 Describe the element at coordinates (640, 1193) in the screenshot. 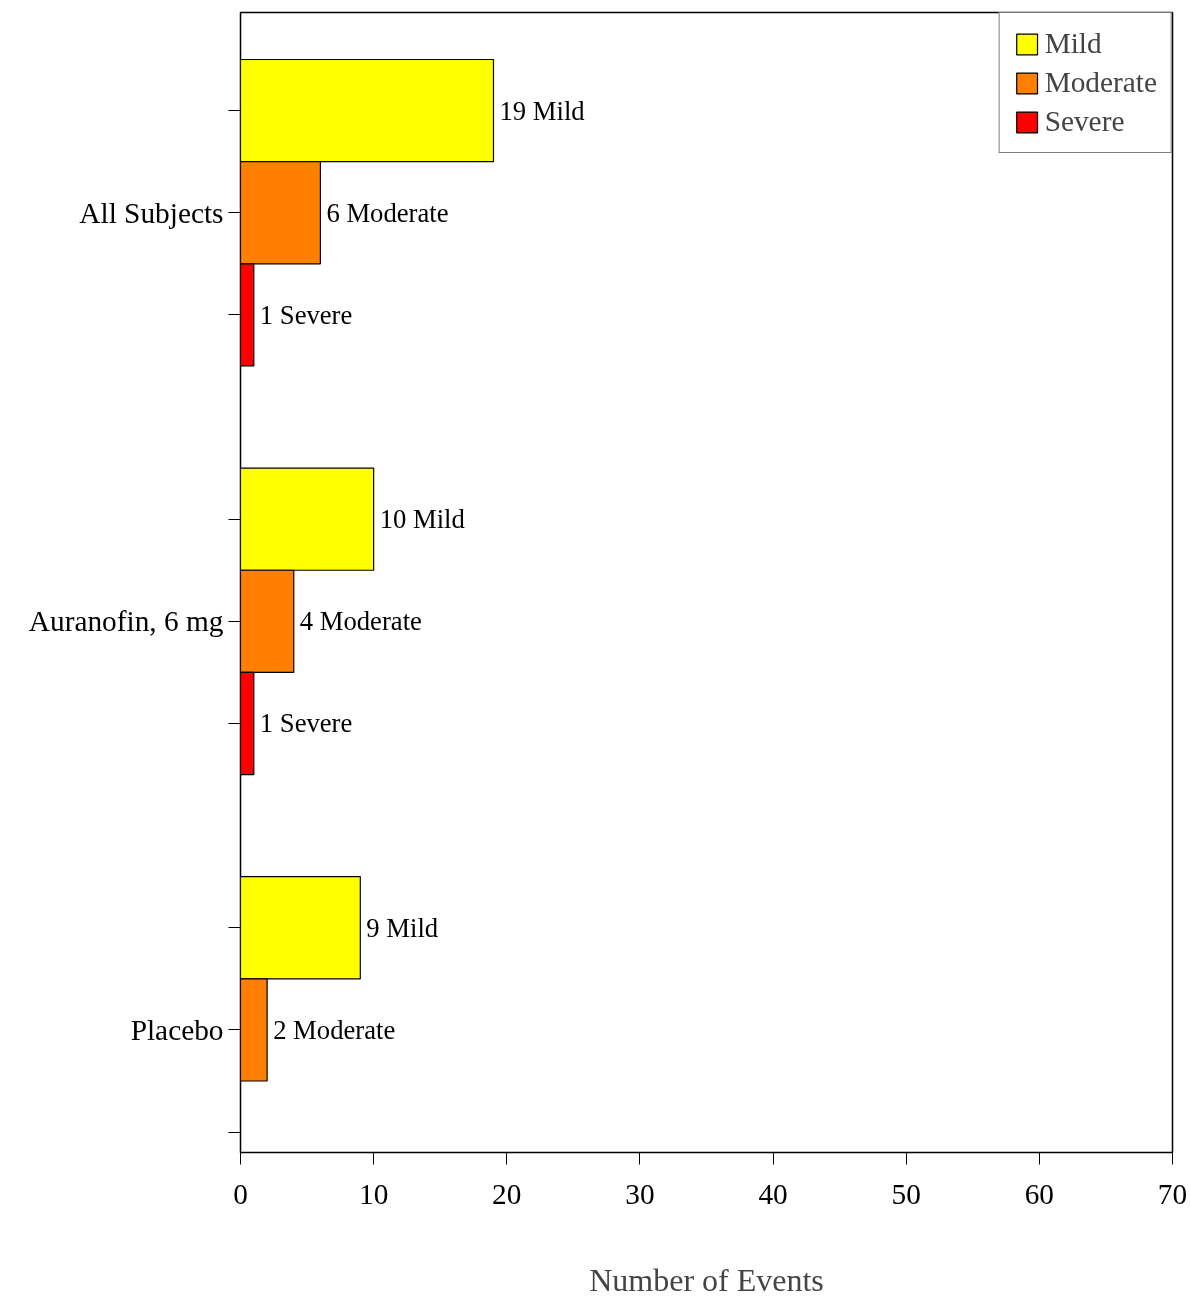

I see `x-tick-label: 30` at that location.